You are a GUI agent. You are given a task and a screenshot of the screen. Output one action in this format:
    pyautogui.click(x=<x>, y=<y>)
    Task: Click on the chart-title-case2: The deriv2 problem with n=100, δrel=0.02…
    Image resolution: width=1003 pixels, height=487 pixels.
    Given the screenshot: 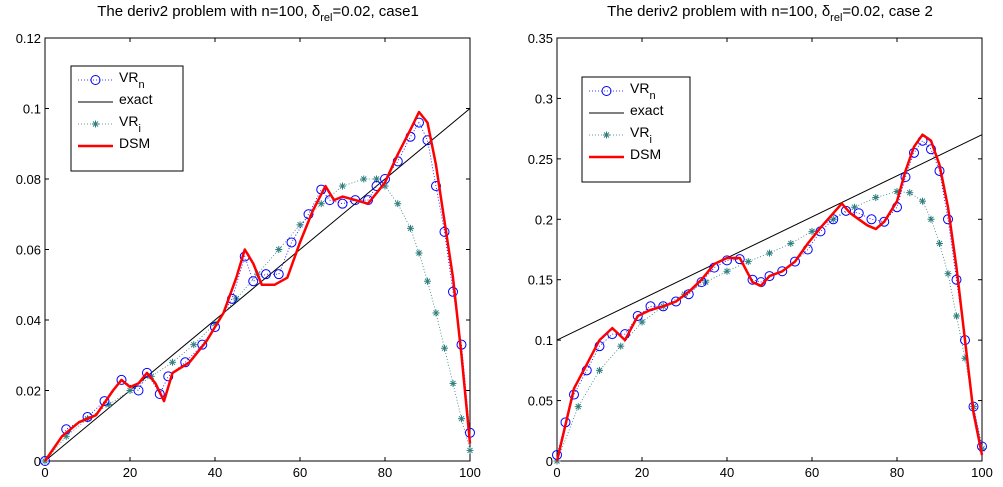 What is the action you would take?
    pyautogui.click(x=770, y=13)
    